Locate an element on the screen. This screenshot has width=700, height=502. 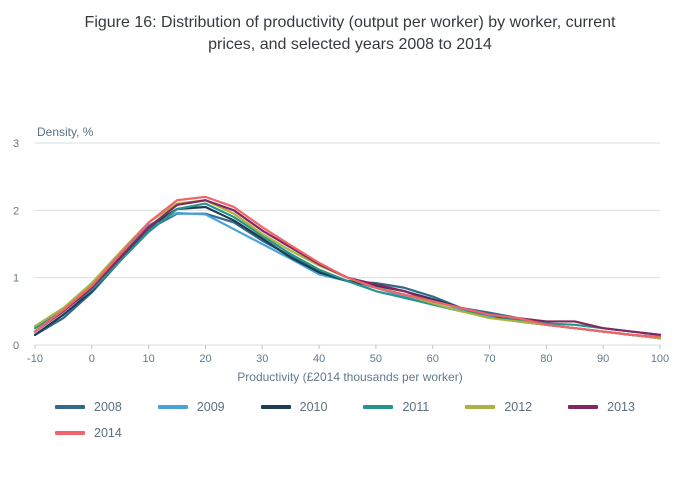
legend-label-2010: 2010 is located at coordinates (313, 406).